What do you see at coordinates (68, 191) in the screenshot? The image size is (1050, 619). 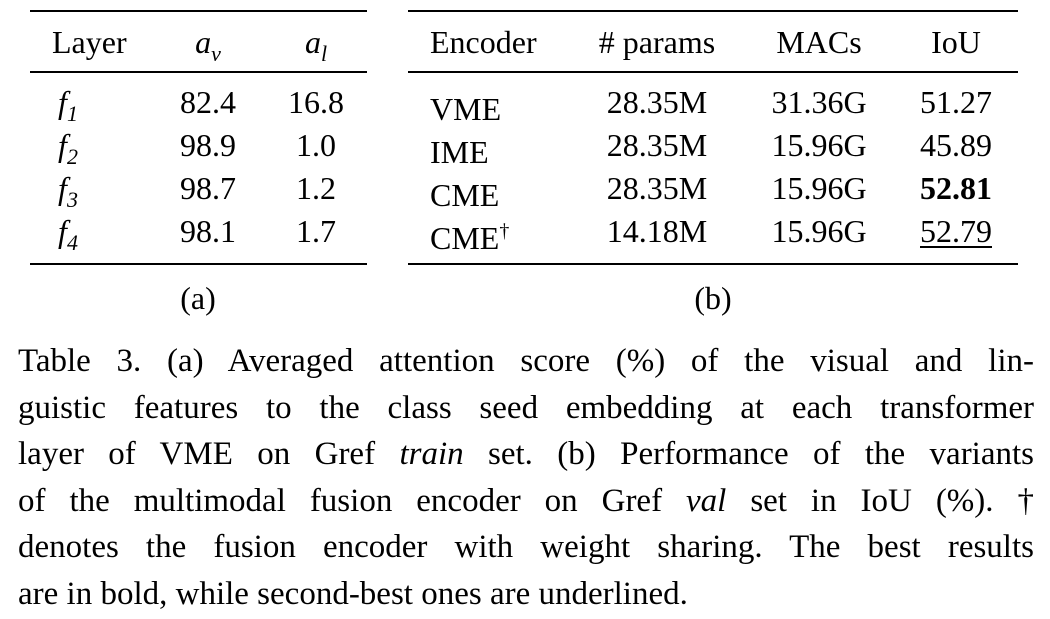 I see `table-a-row-layer: f3` at bounding box center [68, 191].